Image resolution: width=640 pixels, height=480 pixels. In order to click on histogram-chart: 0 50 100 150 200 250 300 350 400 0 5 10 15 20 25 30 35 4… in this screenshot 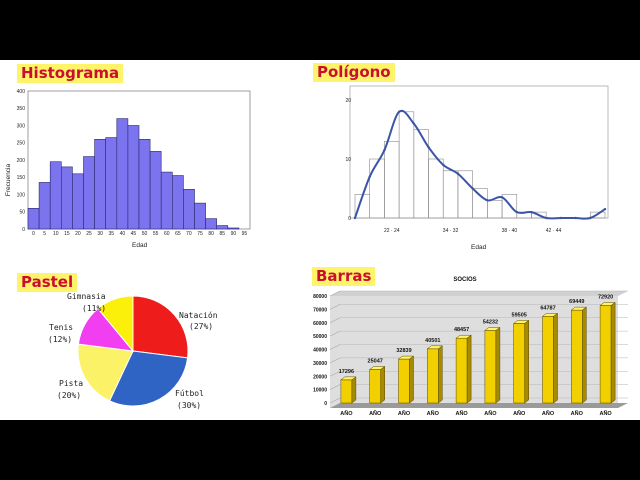, I will do `click(128, 169)`.